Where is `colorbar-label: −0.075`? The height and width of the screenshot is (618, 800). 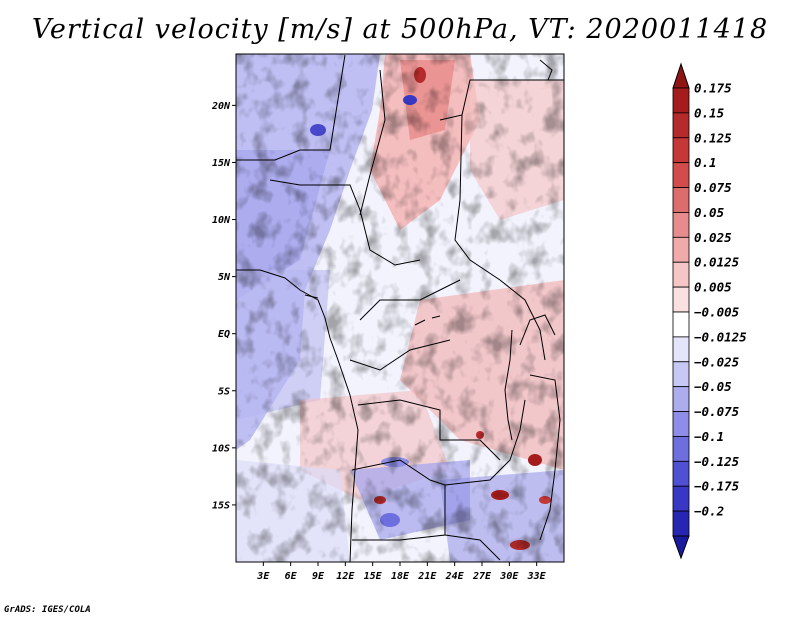 colorbar-label: −0.075 is located at coordinates (717, 411).